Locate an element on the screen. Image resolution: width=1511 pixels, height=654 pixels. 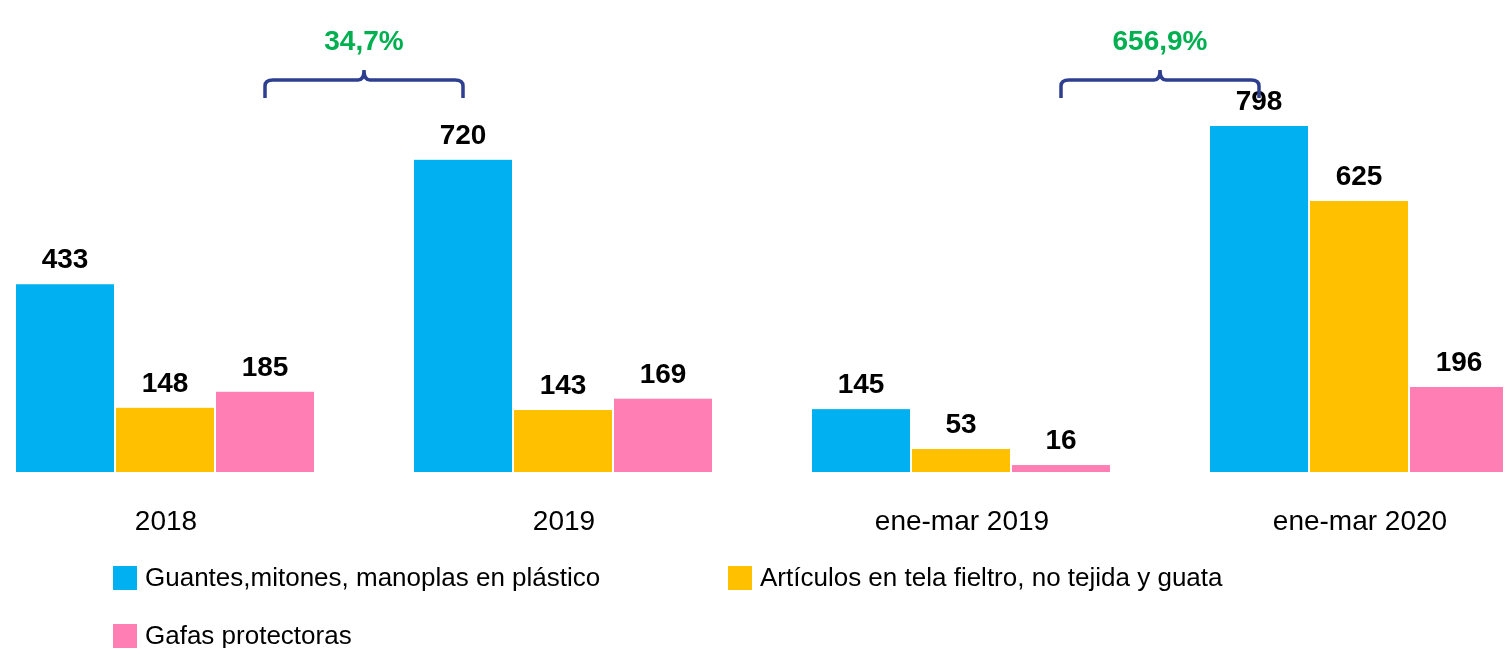
data-label: 53 is located at coordinates (961, 424).